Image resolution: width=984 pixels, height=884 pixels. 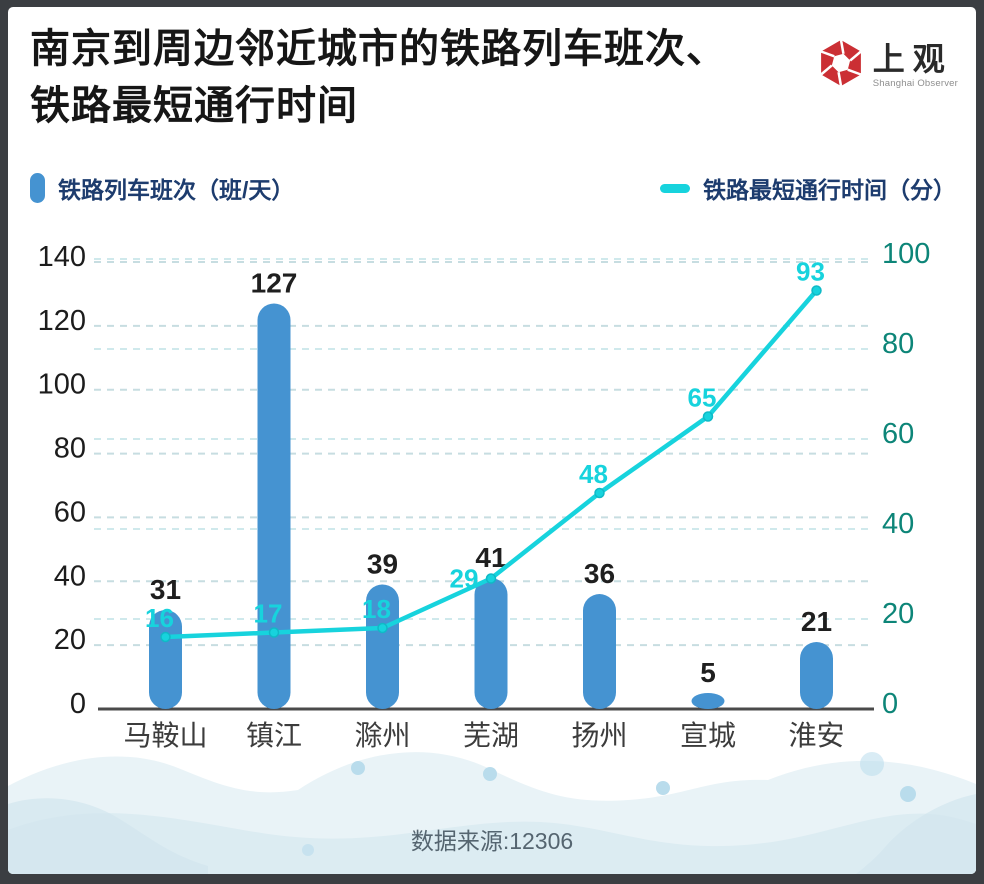 I want to click on brand-logo: 上观 Shanghai Observer, so click(x=887, y=63).